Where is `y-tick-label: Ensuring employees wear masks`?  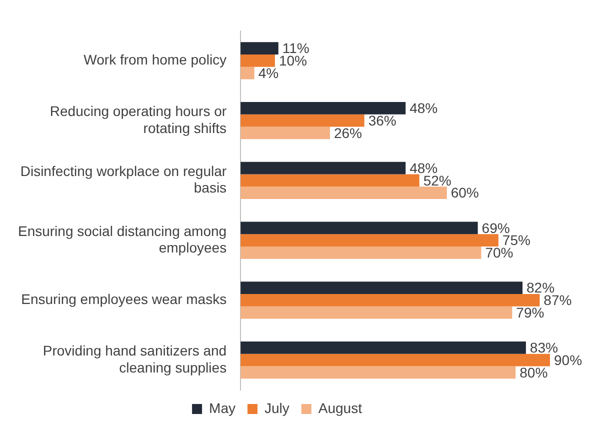
y-tick-label: Ensuring employees wear masks is located at coordinates (124, 299).